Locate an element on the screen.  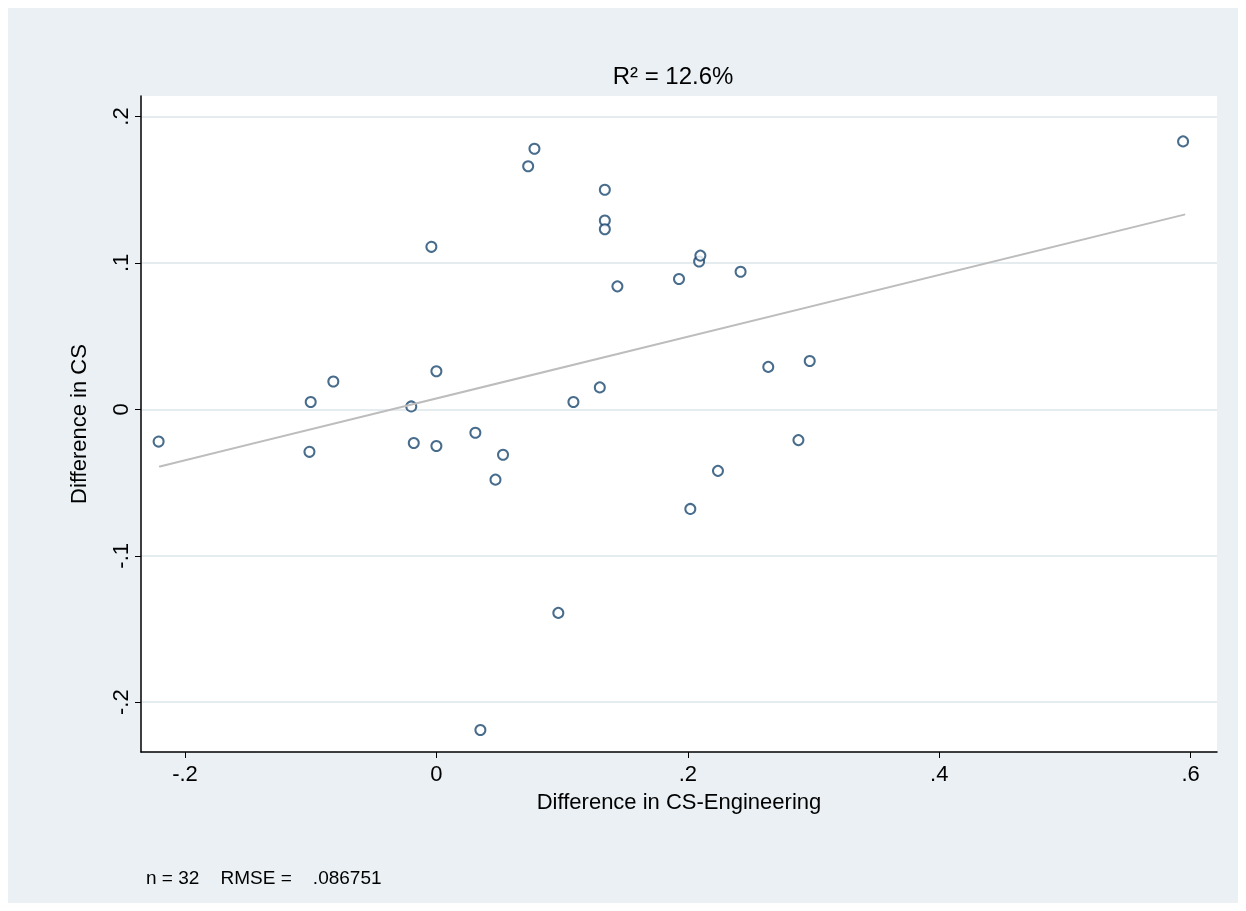
y-tick-label: 0 is located at coordinates (120, 409).